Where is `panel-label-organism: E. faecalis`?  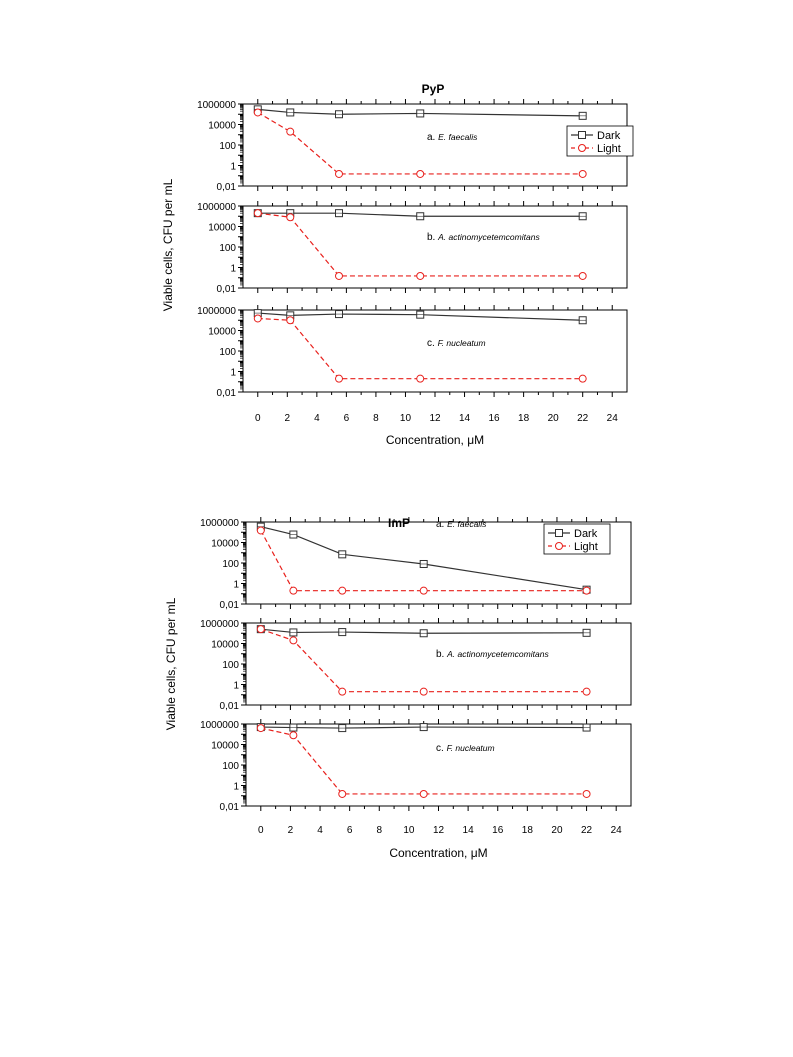 panel-label-organism: E. faecalis is located at coordinates (467, 524).